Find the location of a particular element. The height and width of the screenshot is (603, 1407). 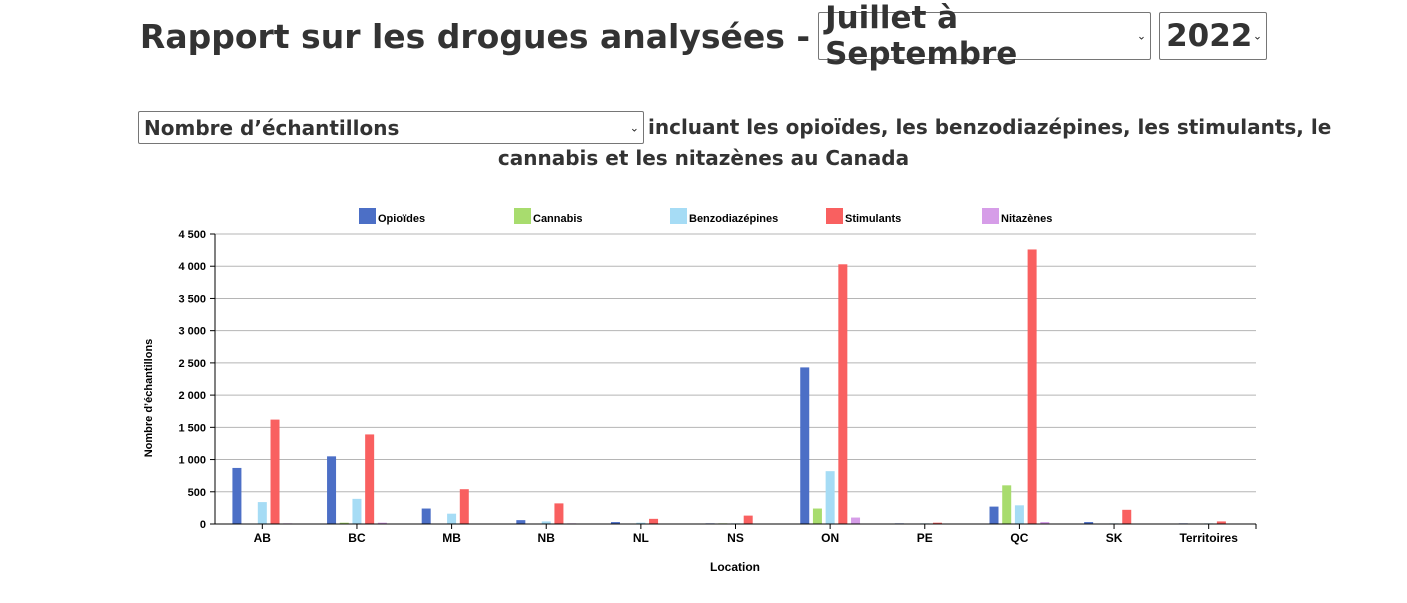

y-axis-label: Nombre d’échantillons is located at coordinates (149, 398).